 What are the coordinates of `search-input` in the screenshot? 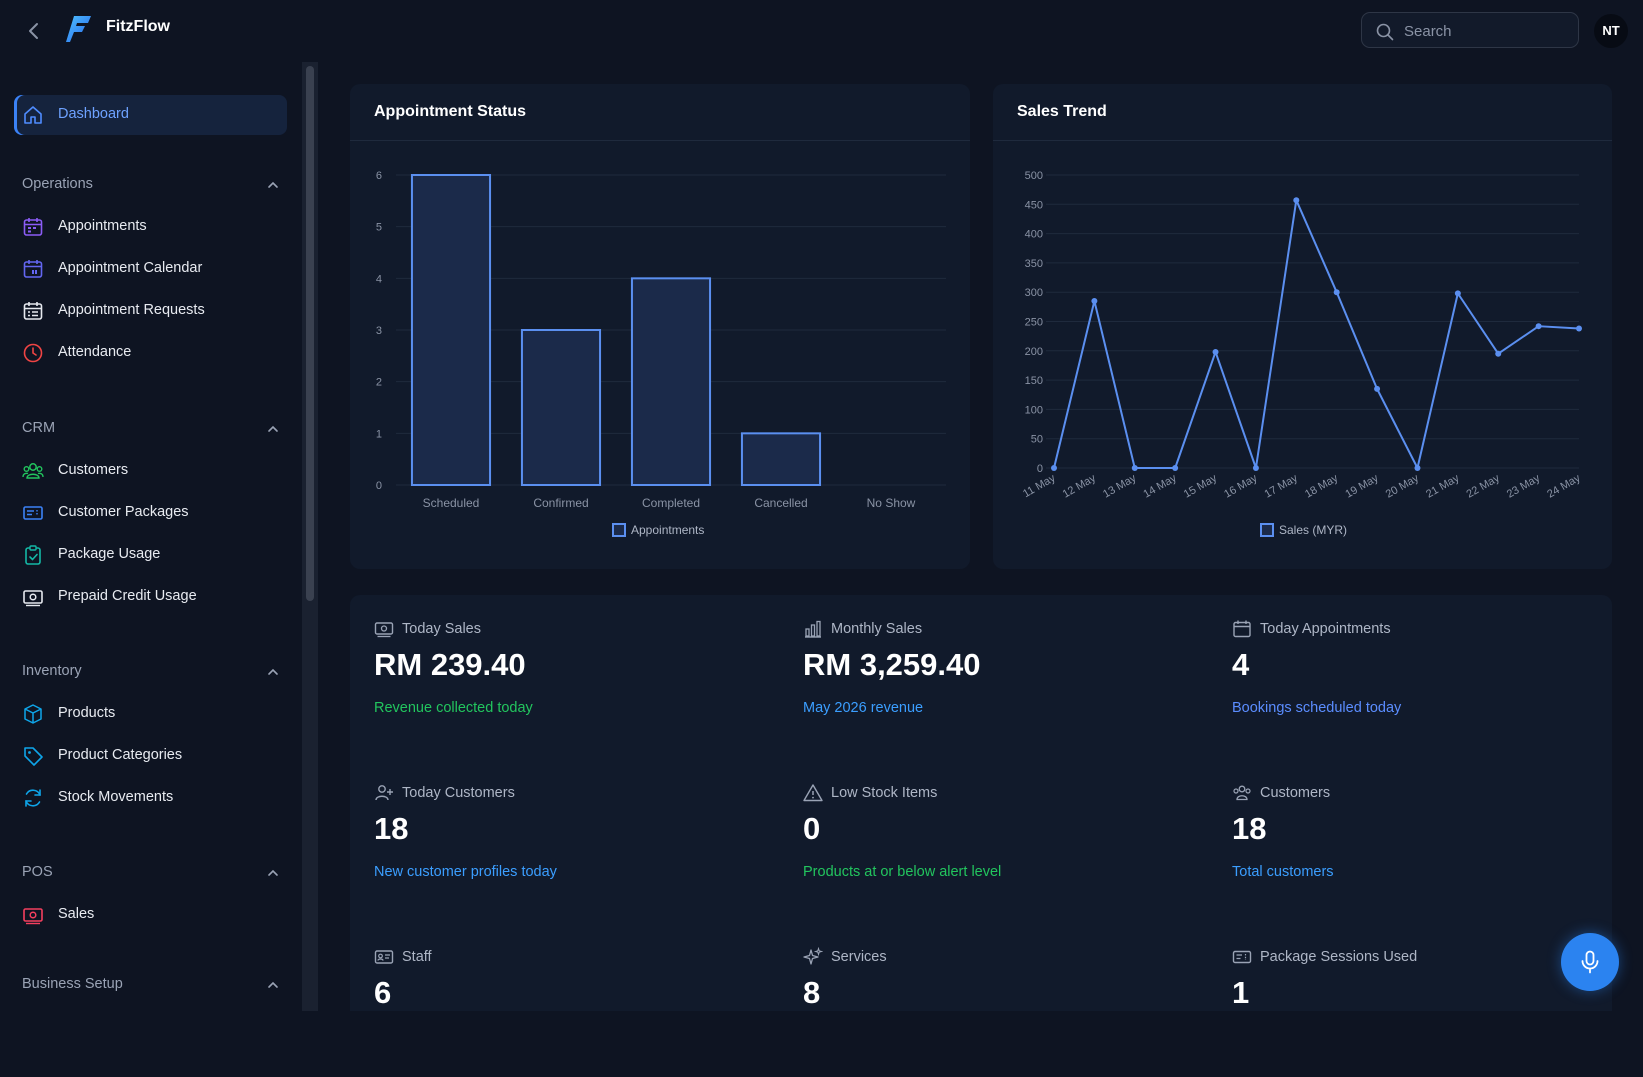 It's located at (1484, 31).